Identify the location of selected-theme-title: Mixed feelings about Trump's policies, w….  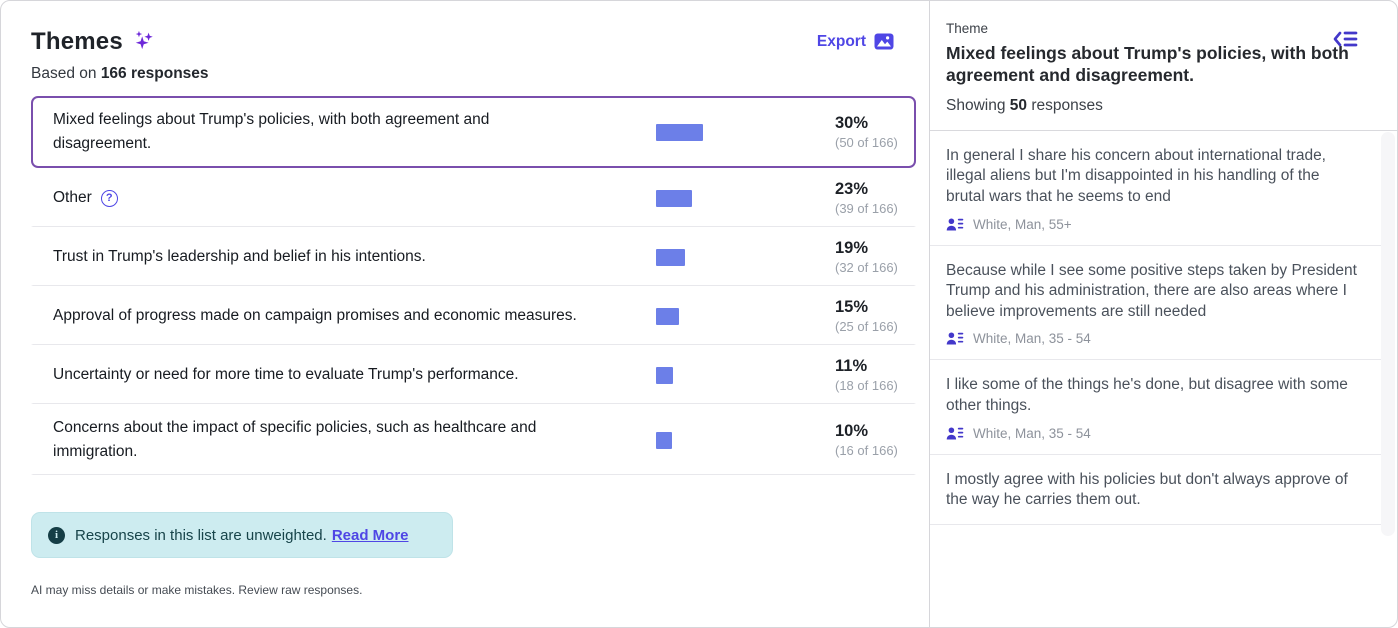
(1147, 64).